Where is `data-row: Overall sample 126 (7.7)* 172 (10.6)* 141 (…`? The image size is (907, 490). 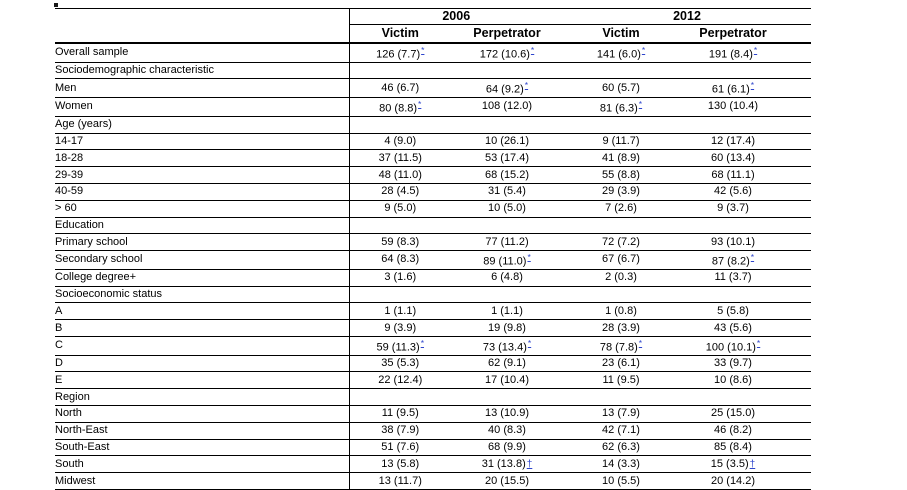 data-row: Overall sample 126 (7.7)* 172 (10.6)* 141 (… is located at coordinates (433, 53).